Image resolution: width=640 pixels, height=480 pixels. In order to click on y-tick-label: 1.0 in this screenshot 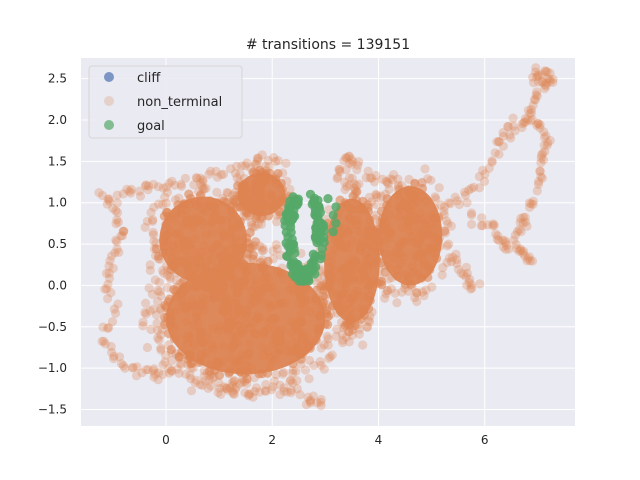, I will do `click(57, 203)`.